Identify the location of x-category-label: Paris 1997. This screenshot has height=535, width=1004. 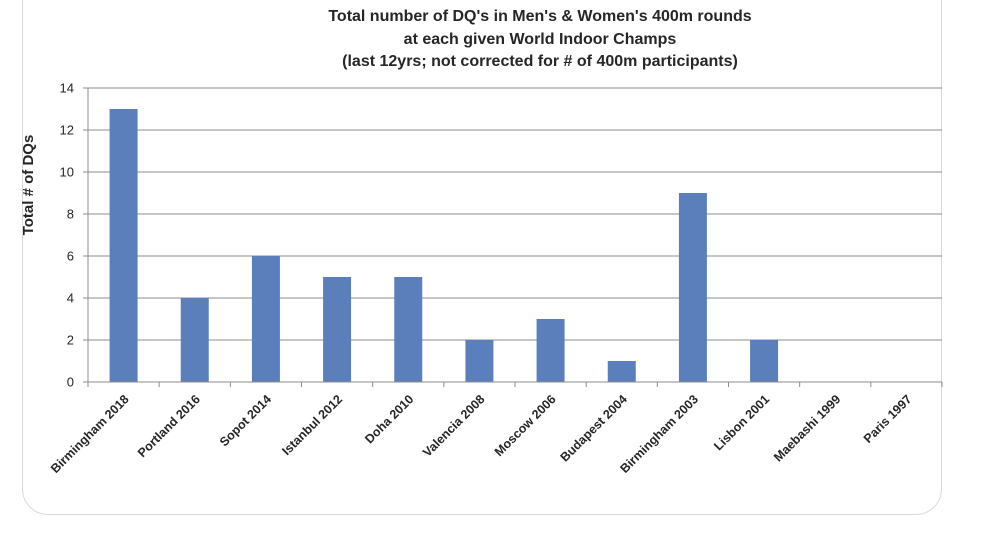
(888, 419).